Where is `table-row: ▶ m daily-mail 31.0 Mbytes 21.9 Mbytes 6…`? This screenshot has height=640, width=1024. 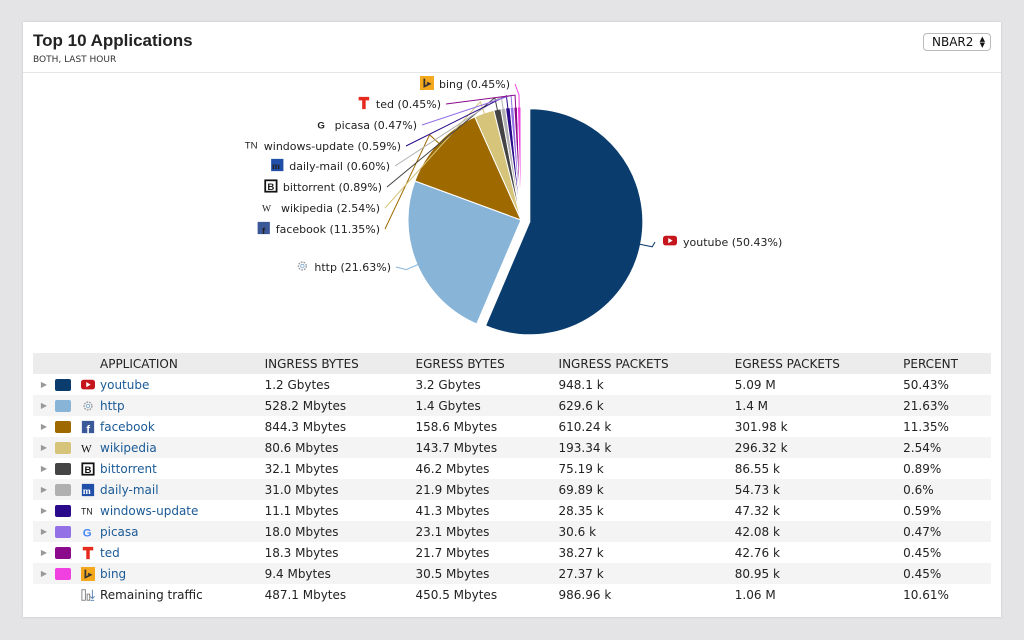 table-row: ▶ m daily-mail 31.0 Mbytes 21.9 Mbytes 6… is located at coordinates (512, 489).